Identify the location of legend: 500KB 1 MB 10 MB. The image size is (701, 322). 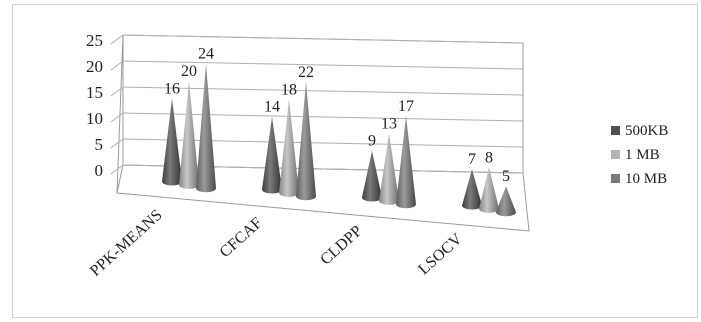
(639, 155).